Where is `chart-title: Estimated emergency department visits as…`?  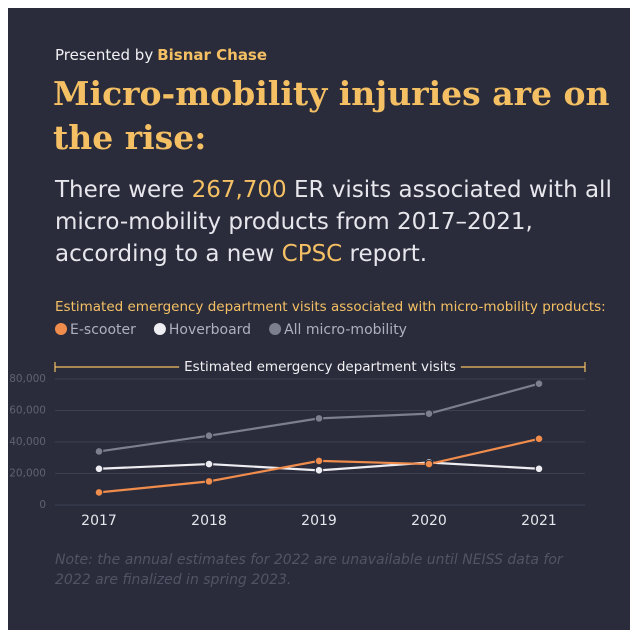
chart-title: Estimated emergency department visits as… is located at coordinates (330, 307).